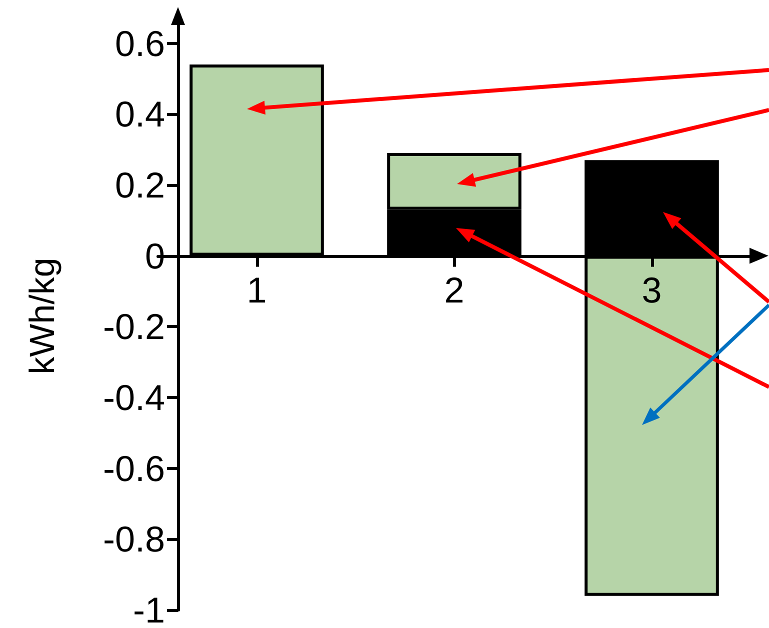 This screenshot has width=769, height=628. I want to click on x-tick-label: 3, so click(652, 289).